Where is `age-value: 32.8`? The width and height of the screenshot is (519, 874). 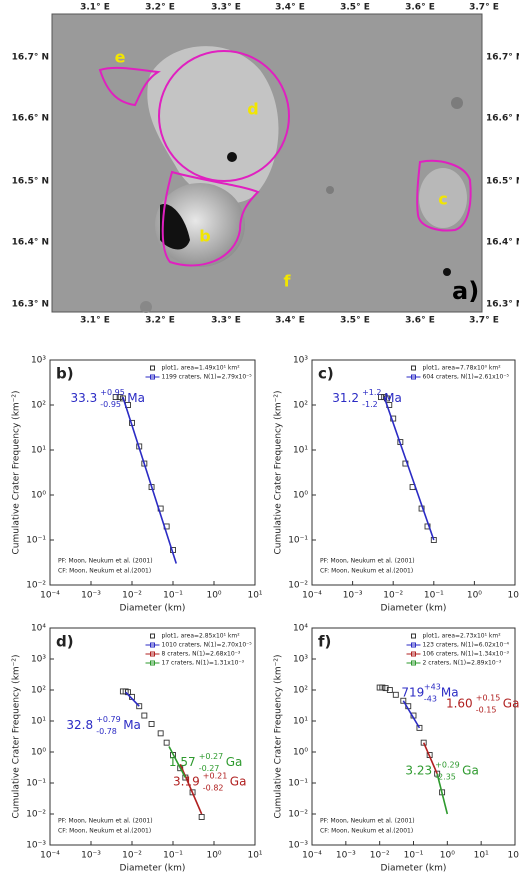 age-value: 32.8 is located at coordinates (79, 725).